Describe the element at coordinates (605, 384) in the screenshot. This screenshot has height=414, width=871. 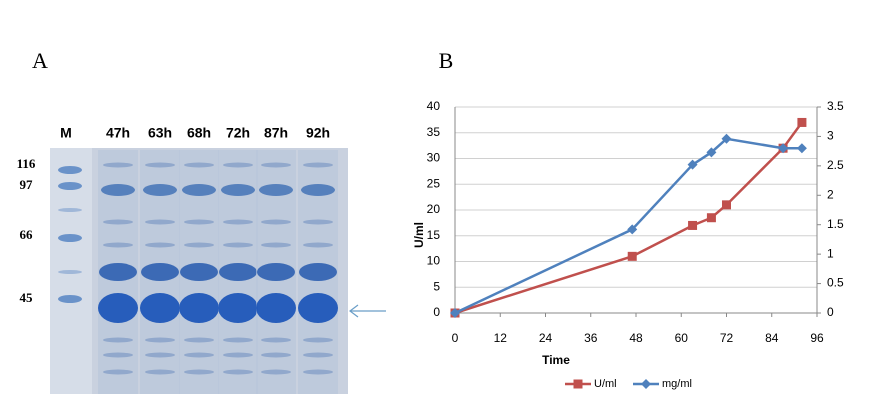
I see `legend-label: U/ml` at that location.